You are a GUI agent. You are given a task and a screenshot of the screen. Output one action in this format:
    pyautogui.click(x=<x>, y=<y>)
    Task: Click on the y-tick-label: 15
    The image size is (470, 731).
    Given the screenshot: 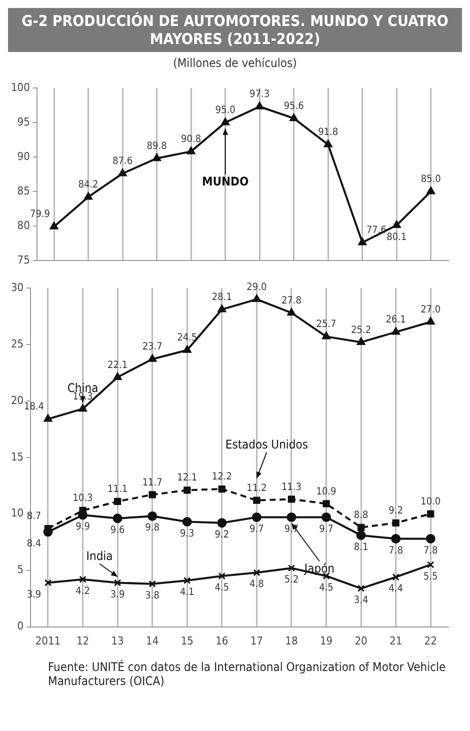 What is the action you would take?
    pyautogui.click(x=17, y=457)
    